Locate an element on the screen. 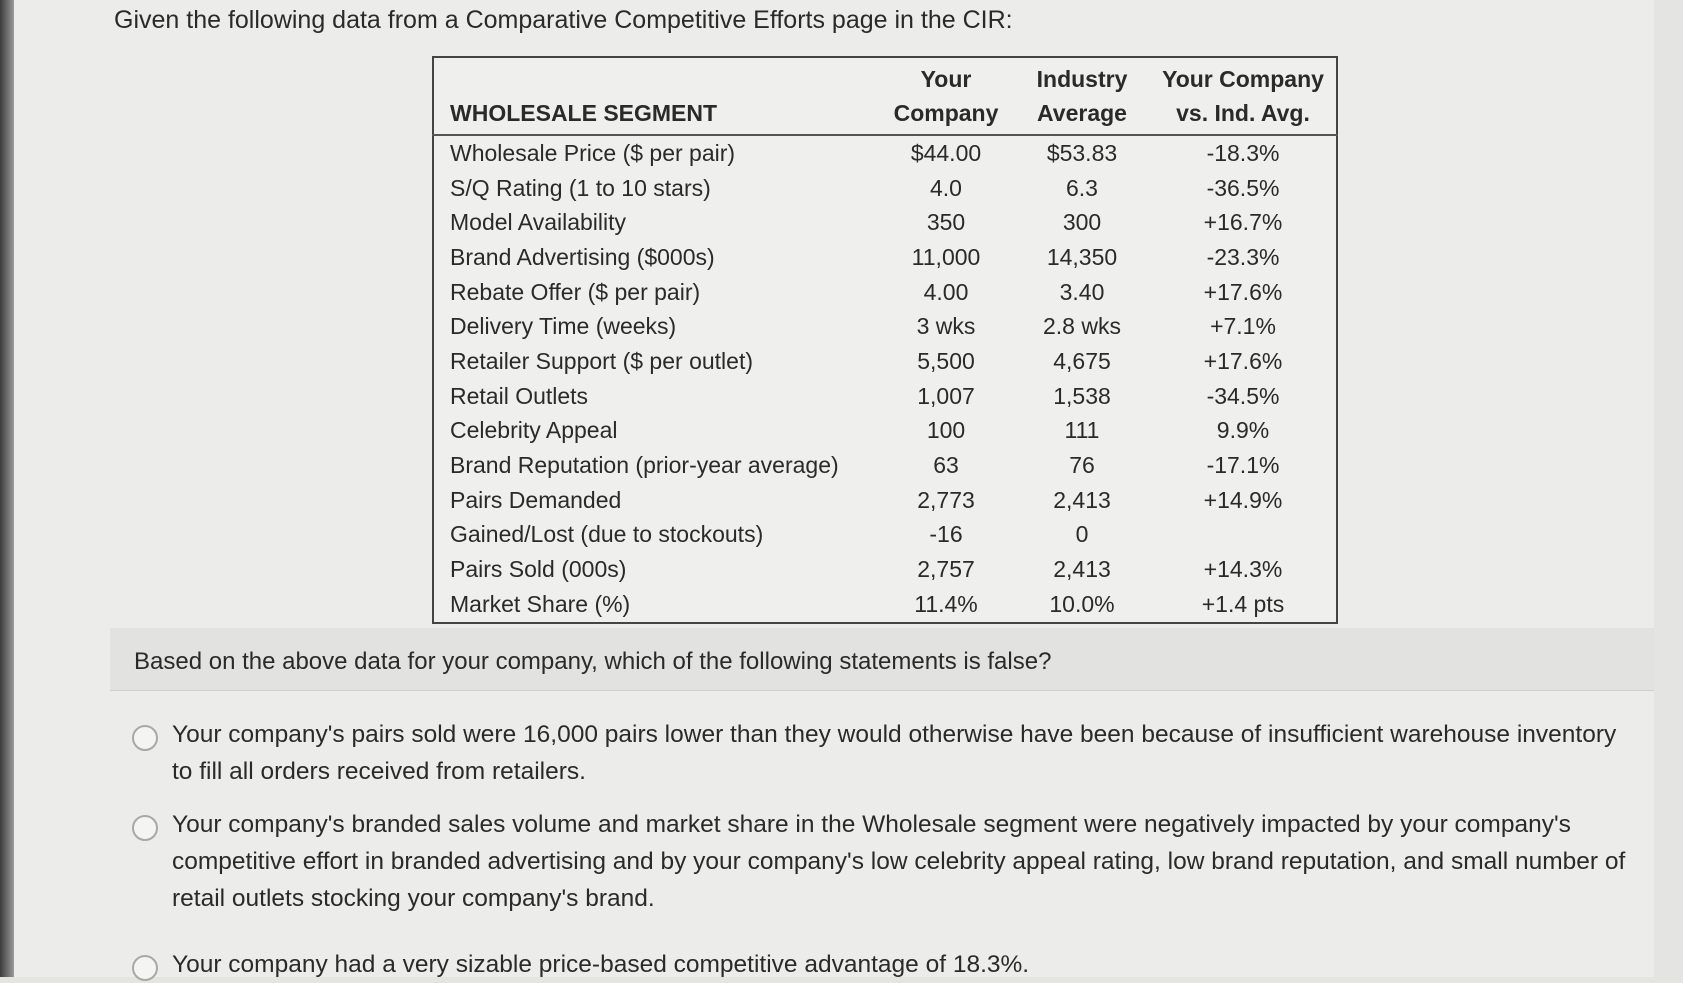  table-cell: -23.3% is located at coordinates (1243, 256).